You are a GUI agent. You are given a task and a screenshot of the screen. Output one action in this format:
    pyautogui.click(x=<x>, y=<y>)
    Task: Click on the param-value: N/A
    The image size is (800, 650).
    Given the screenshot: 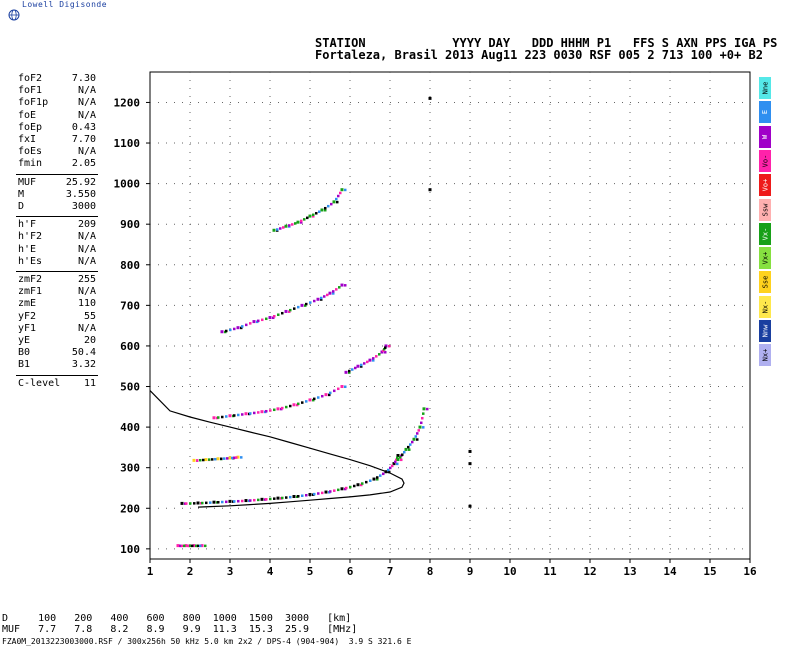 What is the action you would take?
    pyautogui.click(x=86, y=152)
    